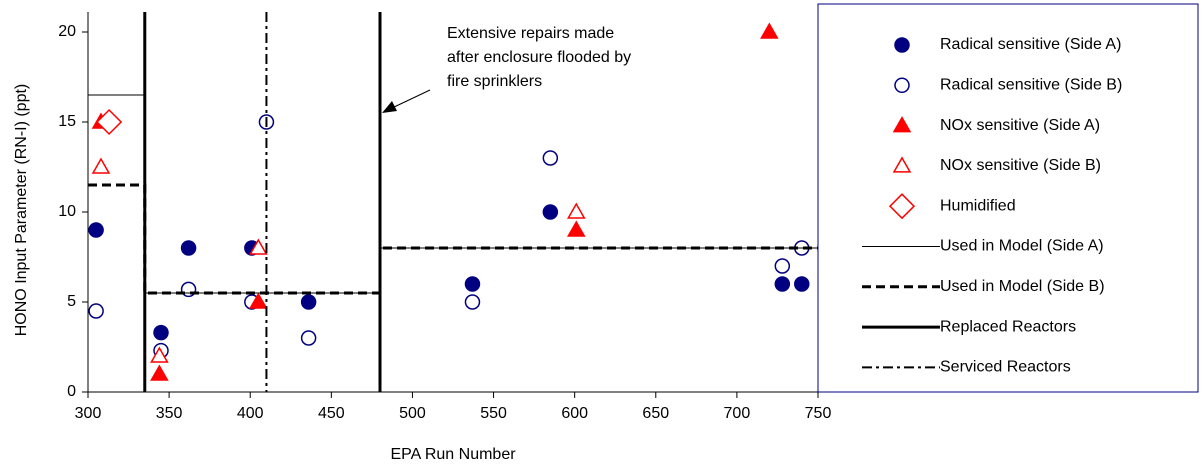 This screenshot has height=474, width=1204. Describe the element at coordinates (1022, 246) in the screenshot. I see `legend-label: Used in Model (Side A)` at that location.